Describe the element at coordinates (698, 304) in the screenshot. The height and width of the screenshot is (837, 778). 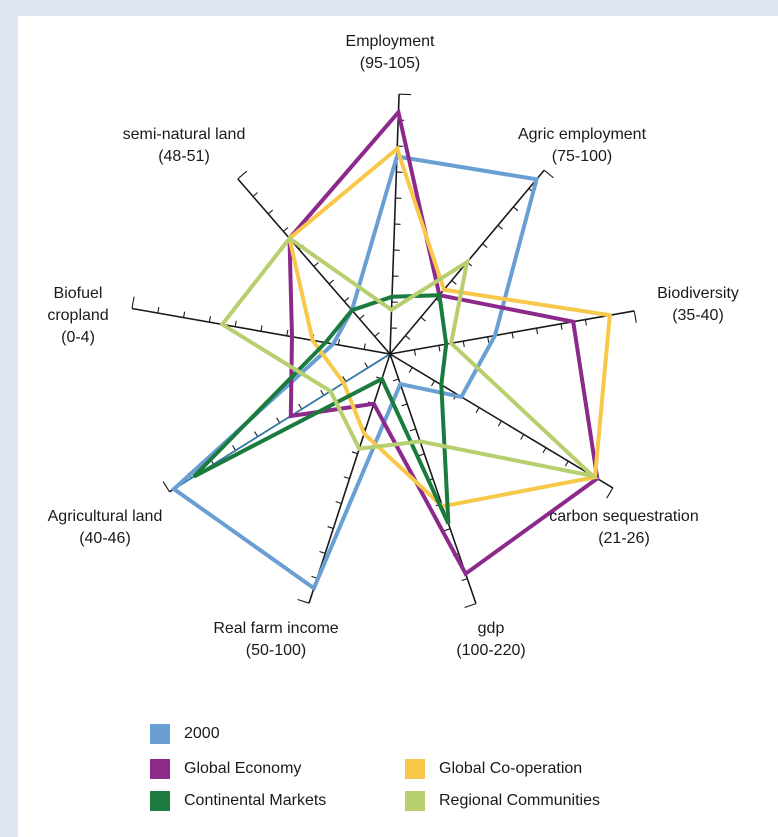
I see `axis-label: Biodiversity (35-40)` at that location.